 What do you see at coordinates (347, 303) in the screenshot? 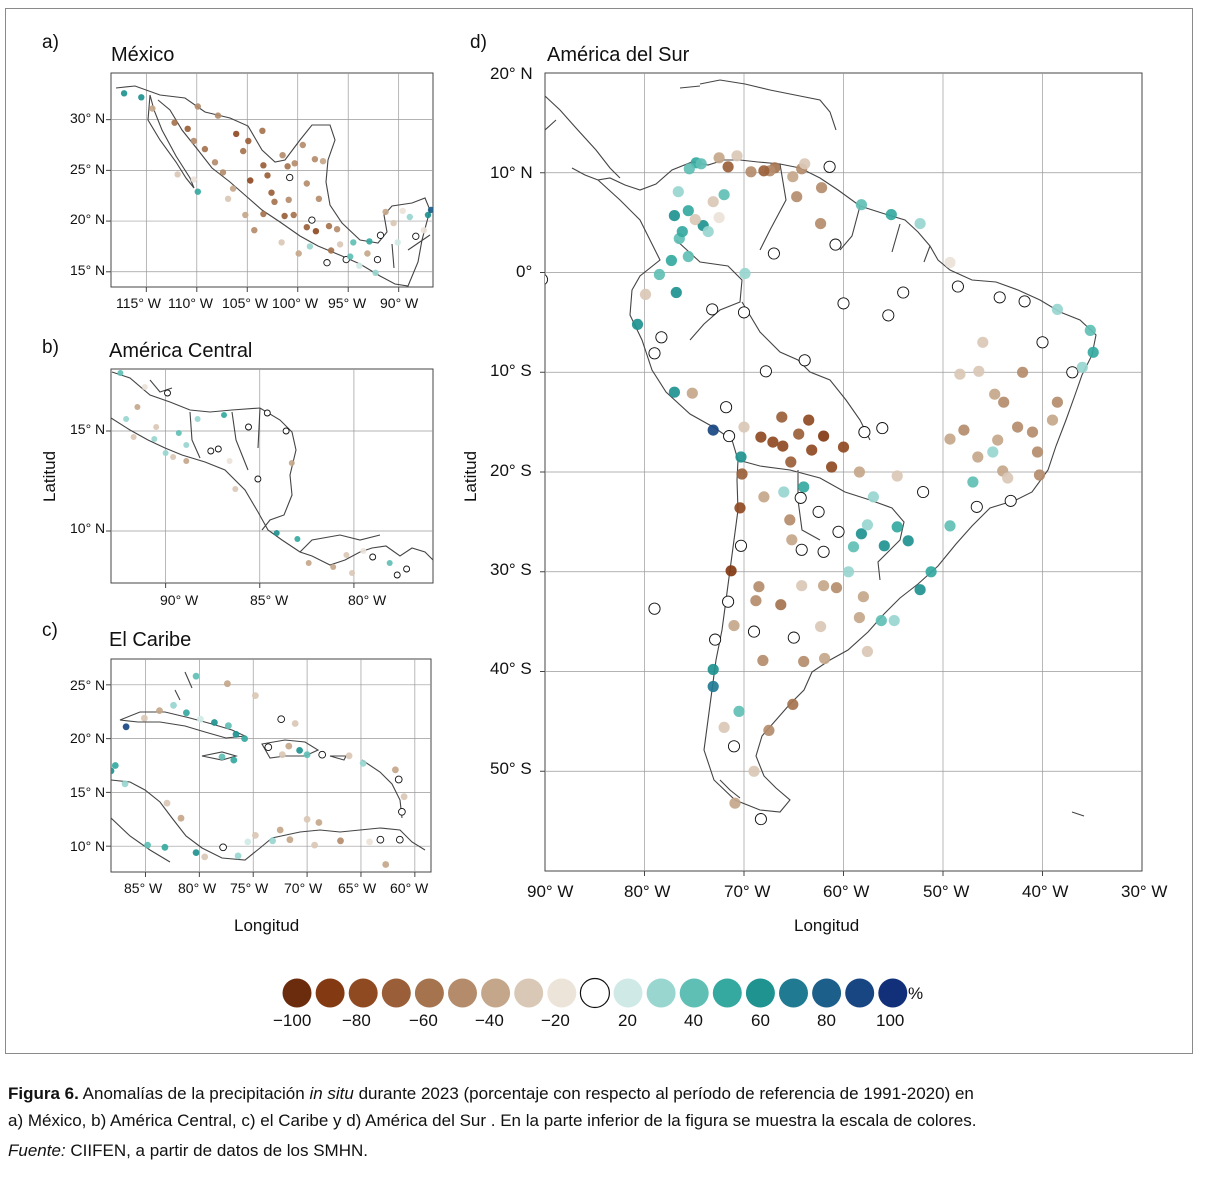
I see `panel-a-lon-tick: 95° W` at bounding box center [347, 303].